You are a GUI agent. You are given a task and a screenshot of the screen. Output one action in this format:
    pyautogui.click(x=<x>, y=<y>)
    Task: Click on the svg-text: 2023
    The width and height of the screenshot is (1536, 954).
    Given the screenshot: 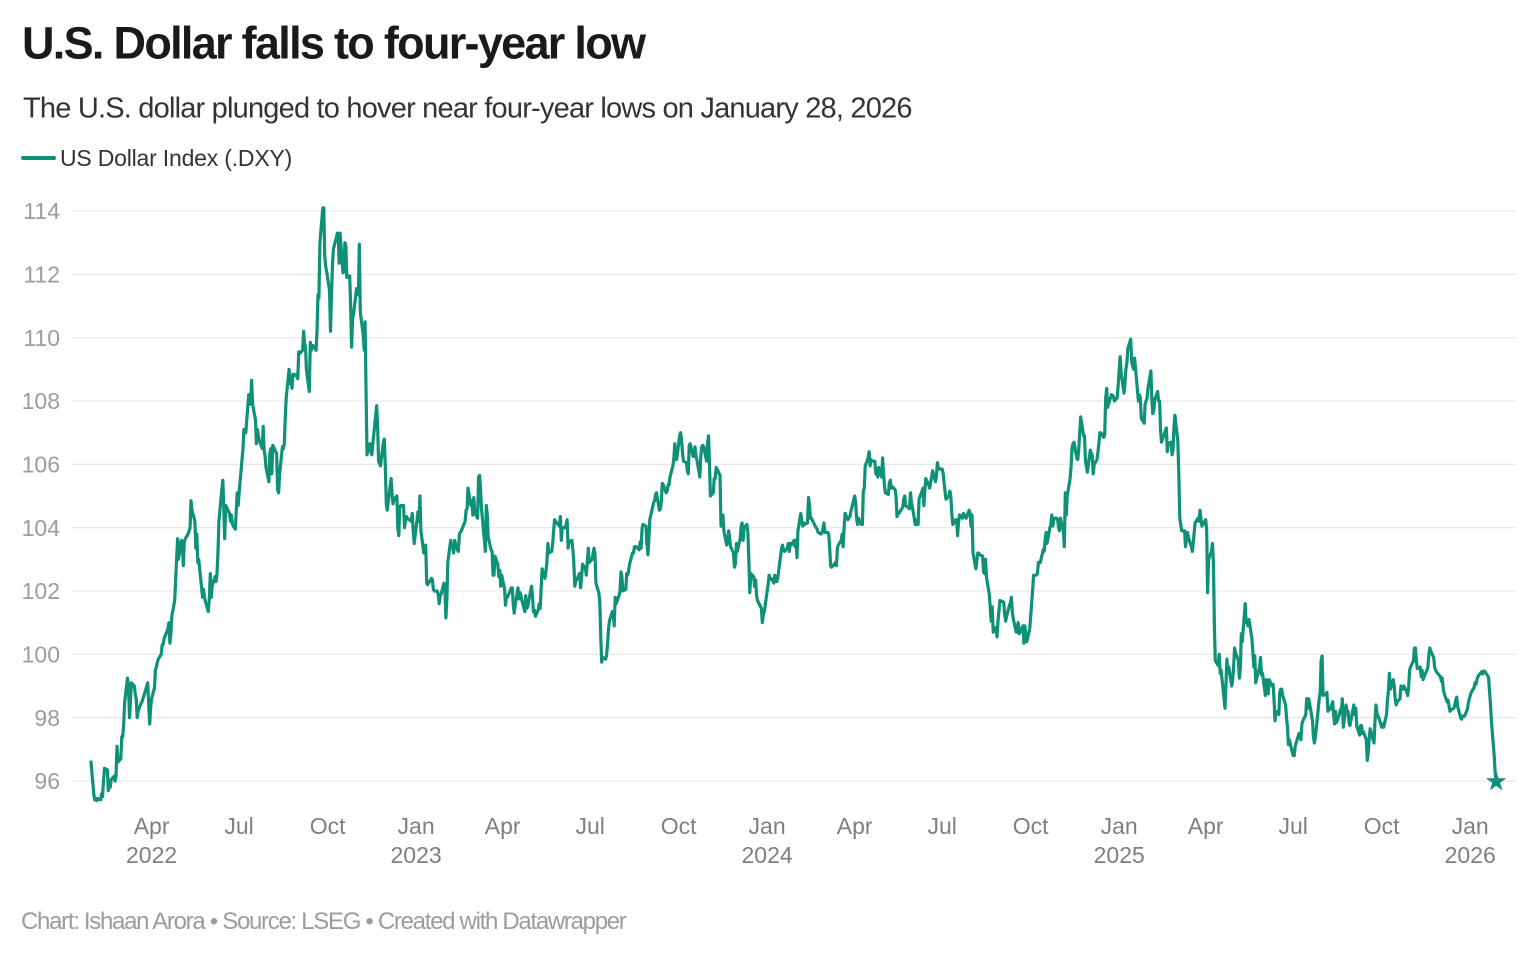 What is the action you would take?
    pyautogui.click(x=416, y=855)
    